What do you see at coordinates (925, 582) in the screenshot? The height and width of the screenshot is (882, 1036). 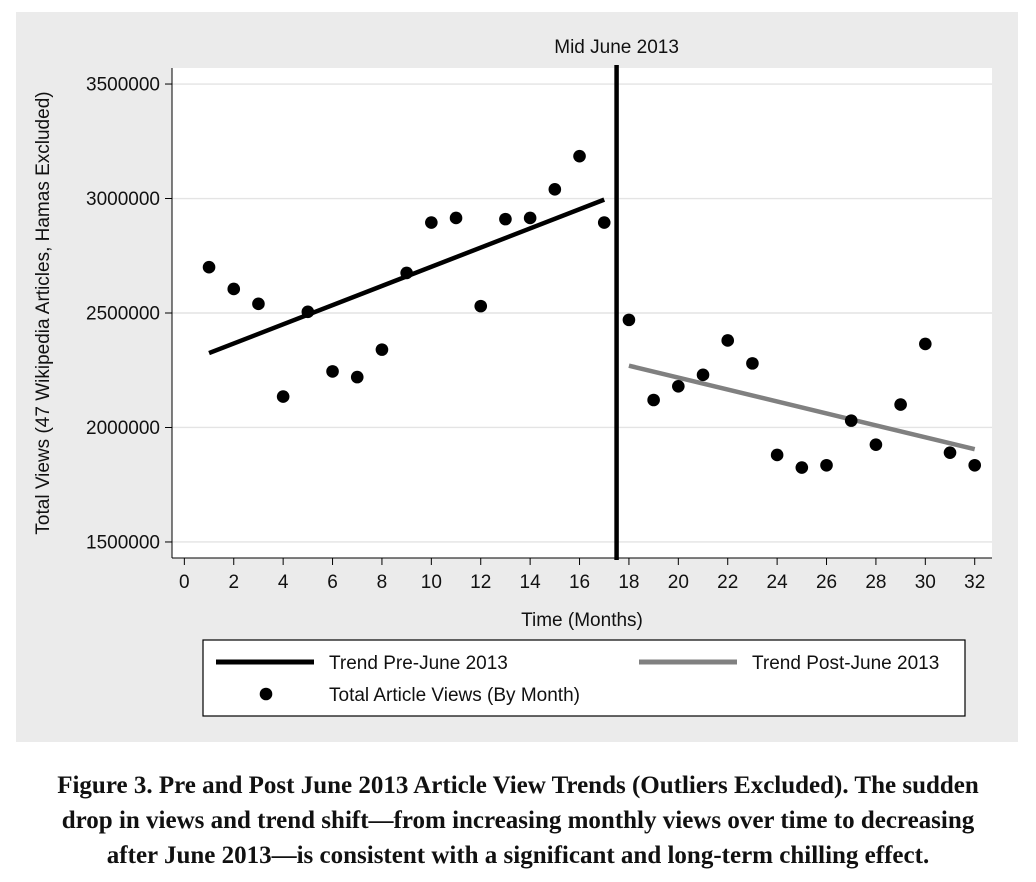 I see `x-tick-label: 30` at bounding box center [925, 582].